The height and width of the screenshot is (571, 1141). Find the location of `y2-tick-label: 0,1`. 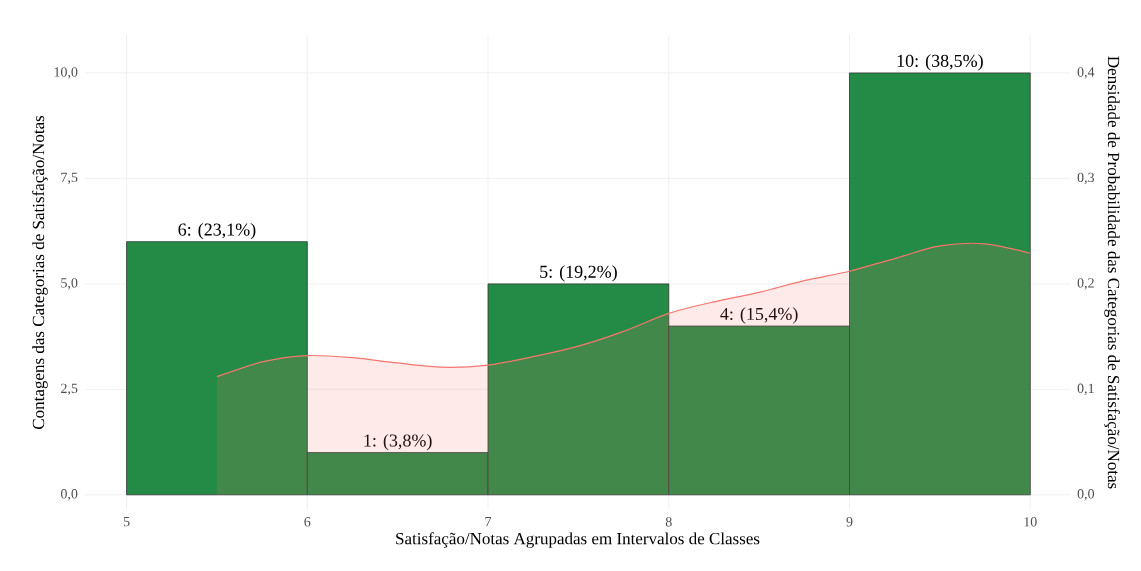

y2-tick-label: 0,1 is located at coordinates (1085, 389).